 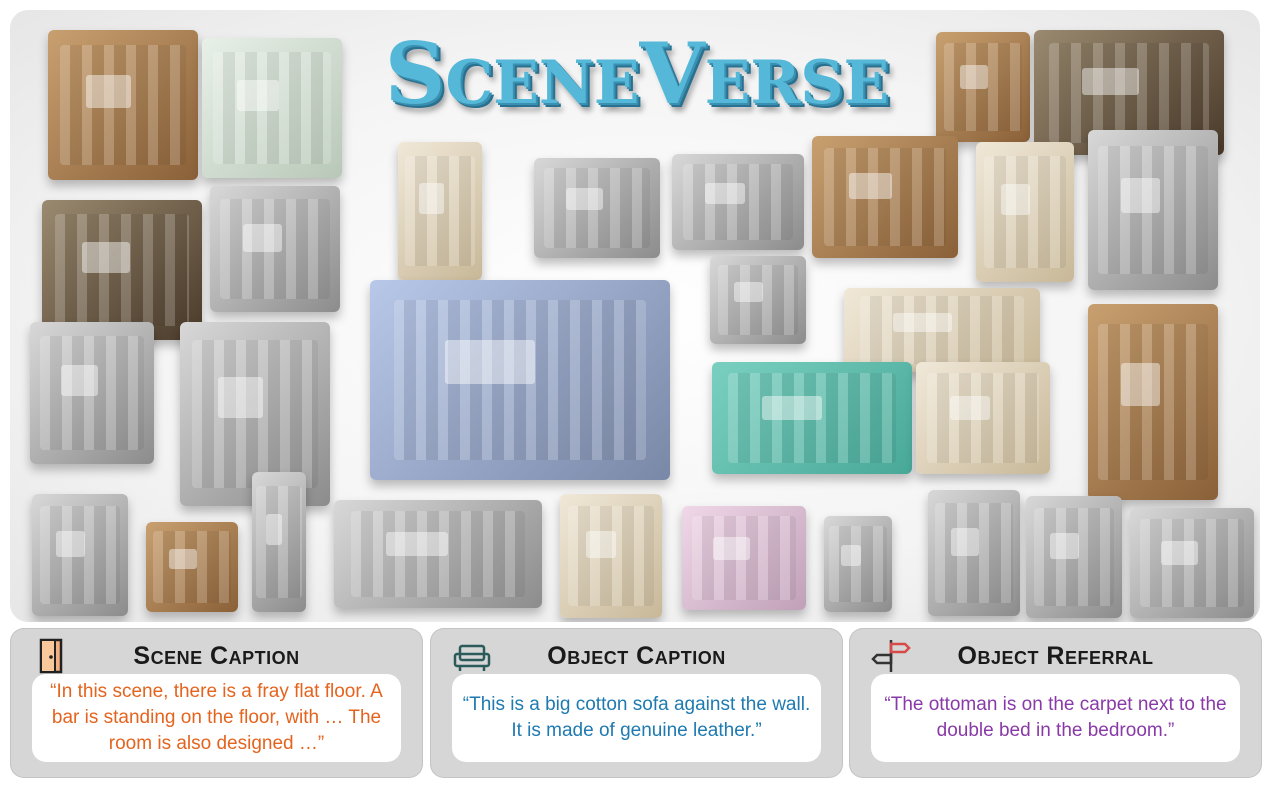 What do you see at coordinates (51, 656) in the screenshot?
I see `door-icon` at bounding box center [51, 656].